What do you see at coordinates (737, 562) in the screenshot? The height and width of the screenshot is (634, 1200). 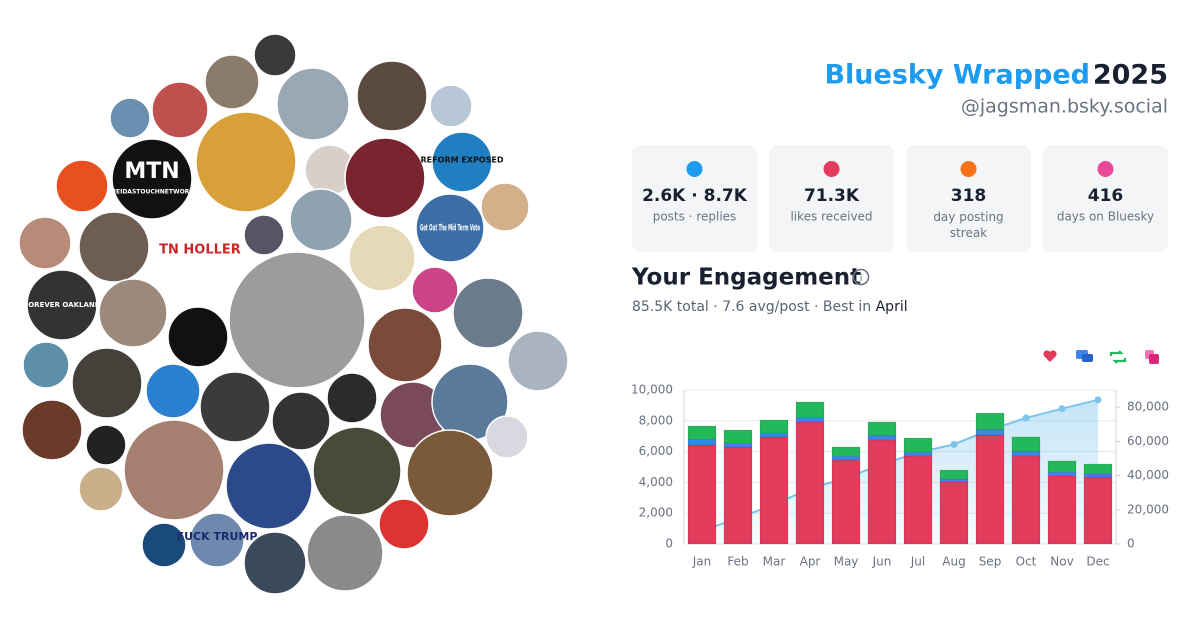 I see `x-tick-label: Feb` at bounding box center [737, 562].